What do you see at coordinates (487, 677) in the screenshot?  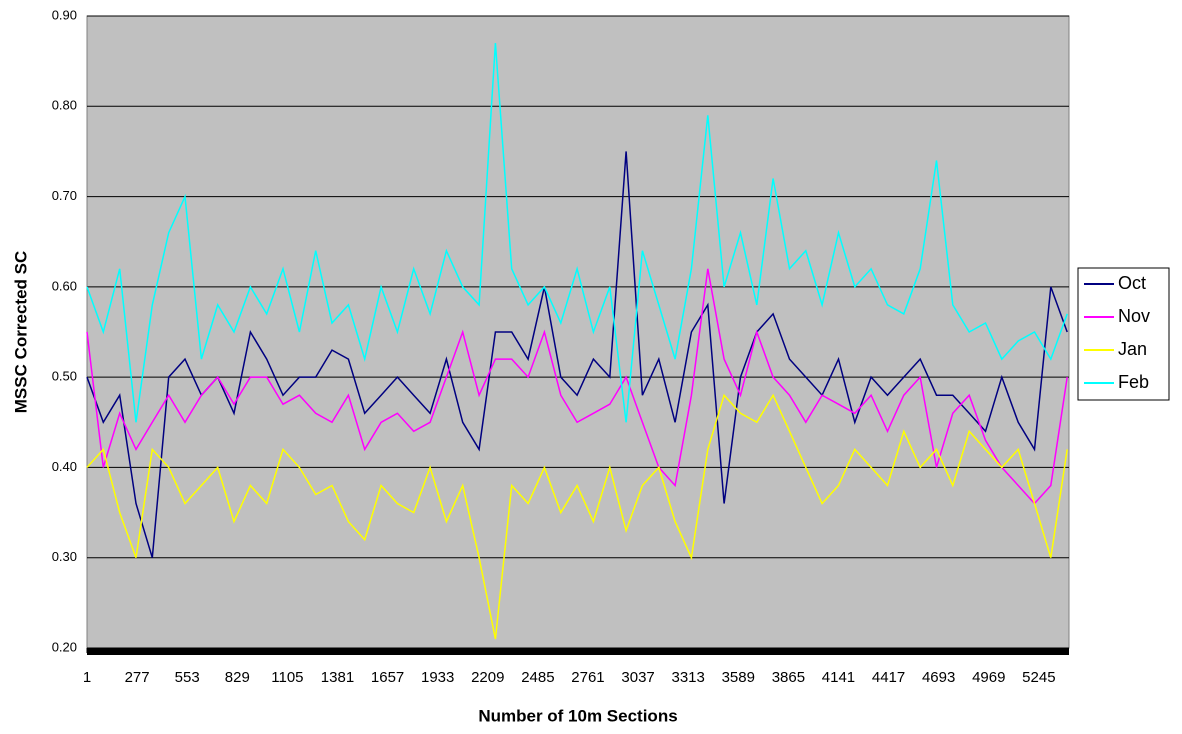 I see `x-tick-label: 2209` at bounding box center [487, 677].